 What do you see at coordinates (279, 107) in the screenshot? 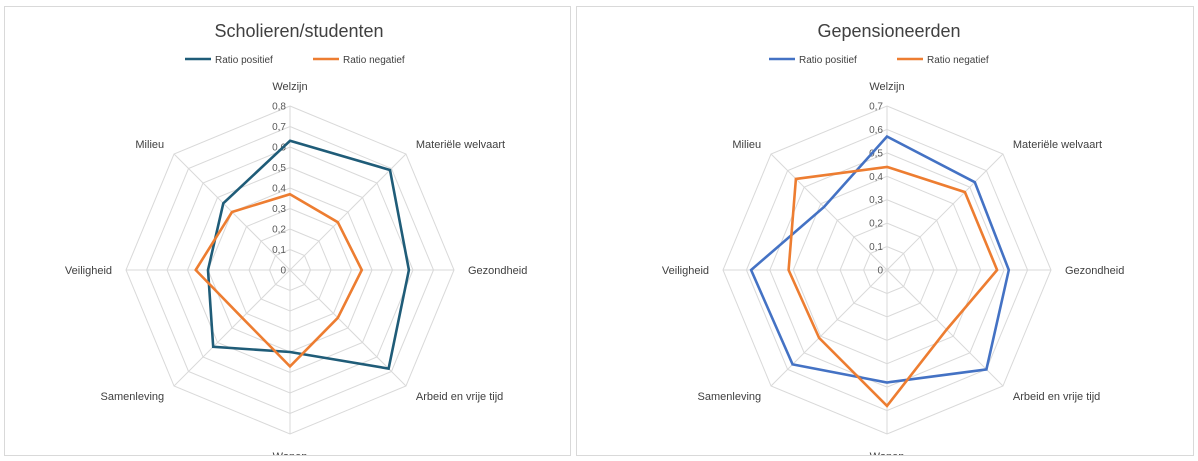
I see `tick-label: 0,8` at bounding box center [279, 107].